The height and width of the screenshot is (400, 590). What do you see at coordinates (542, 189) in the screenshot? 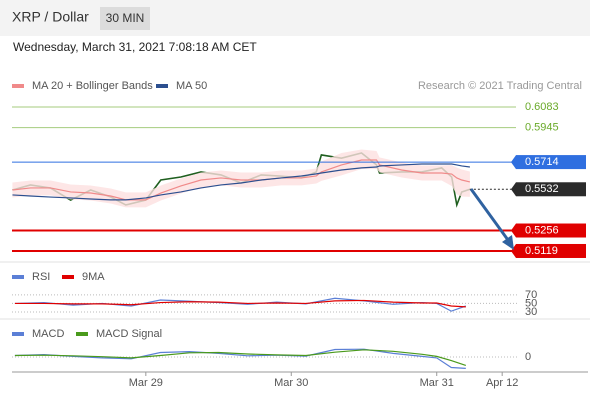
I see `level-label: 0.5532` at bounding box center [542, 189].